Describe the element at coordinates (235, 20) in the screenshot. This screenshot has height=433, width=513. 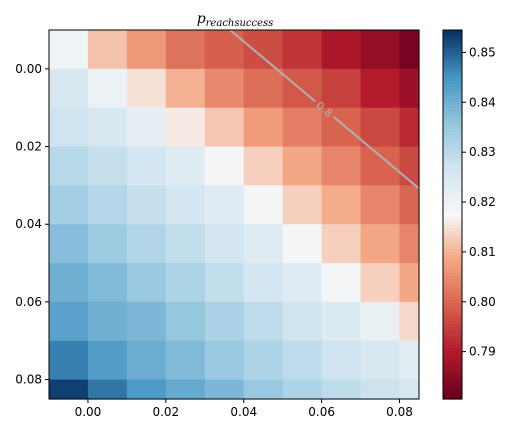
I see `chart-title: preachsuccess` at that location.